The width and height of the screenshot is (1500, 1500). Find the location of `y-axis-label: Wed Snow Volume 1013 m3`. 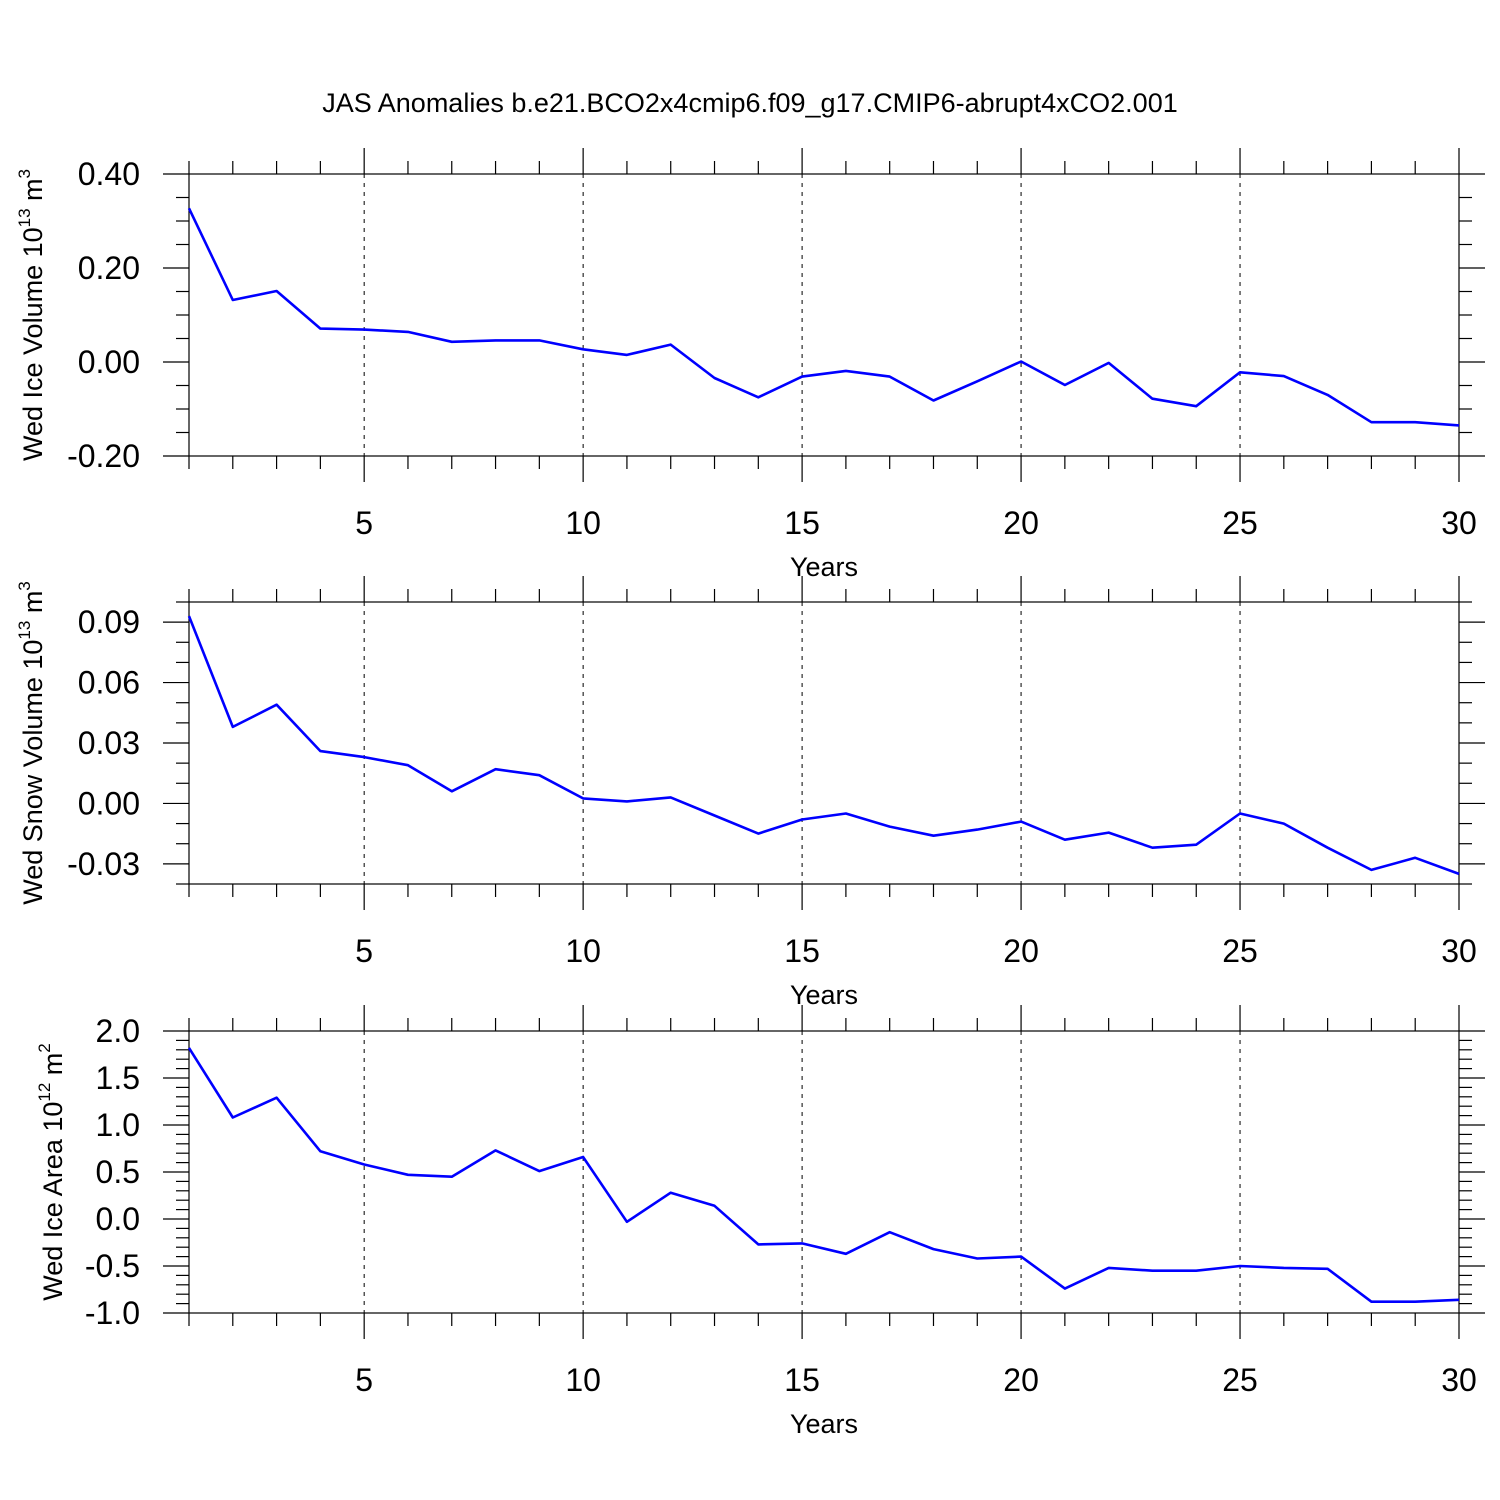

y-axis-label: Wed Snow Volume 1013 m3 is located at coordinates (31, 743).